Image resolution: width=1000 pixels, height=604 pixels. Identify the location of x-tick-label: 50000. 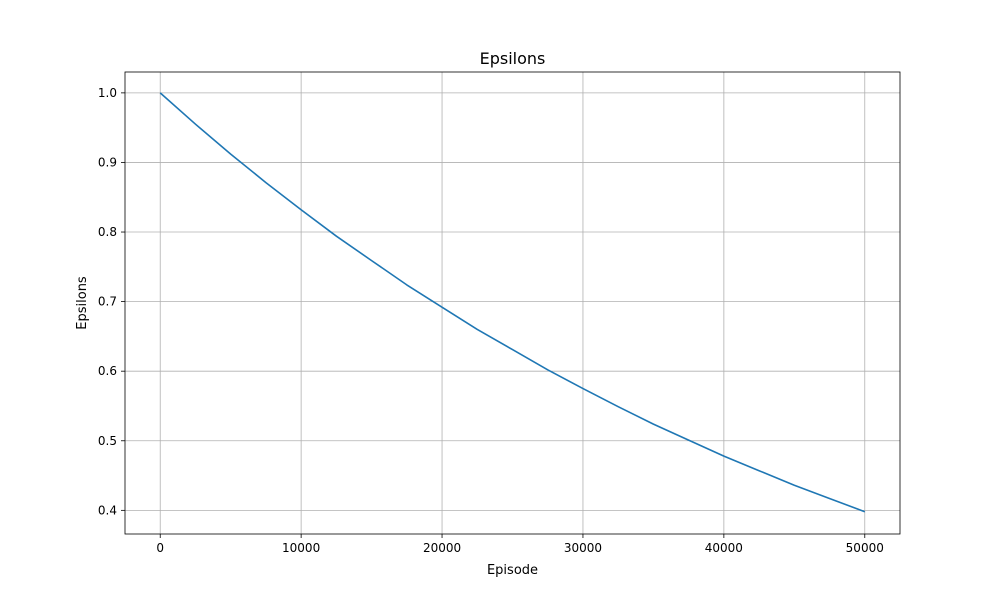
(865, 548).